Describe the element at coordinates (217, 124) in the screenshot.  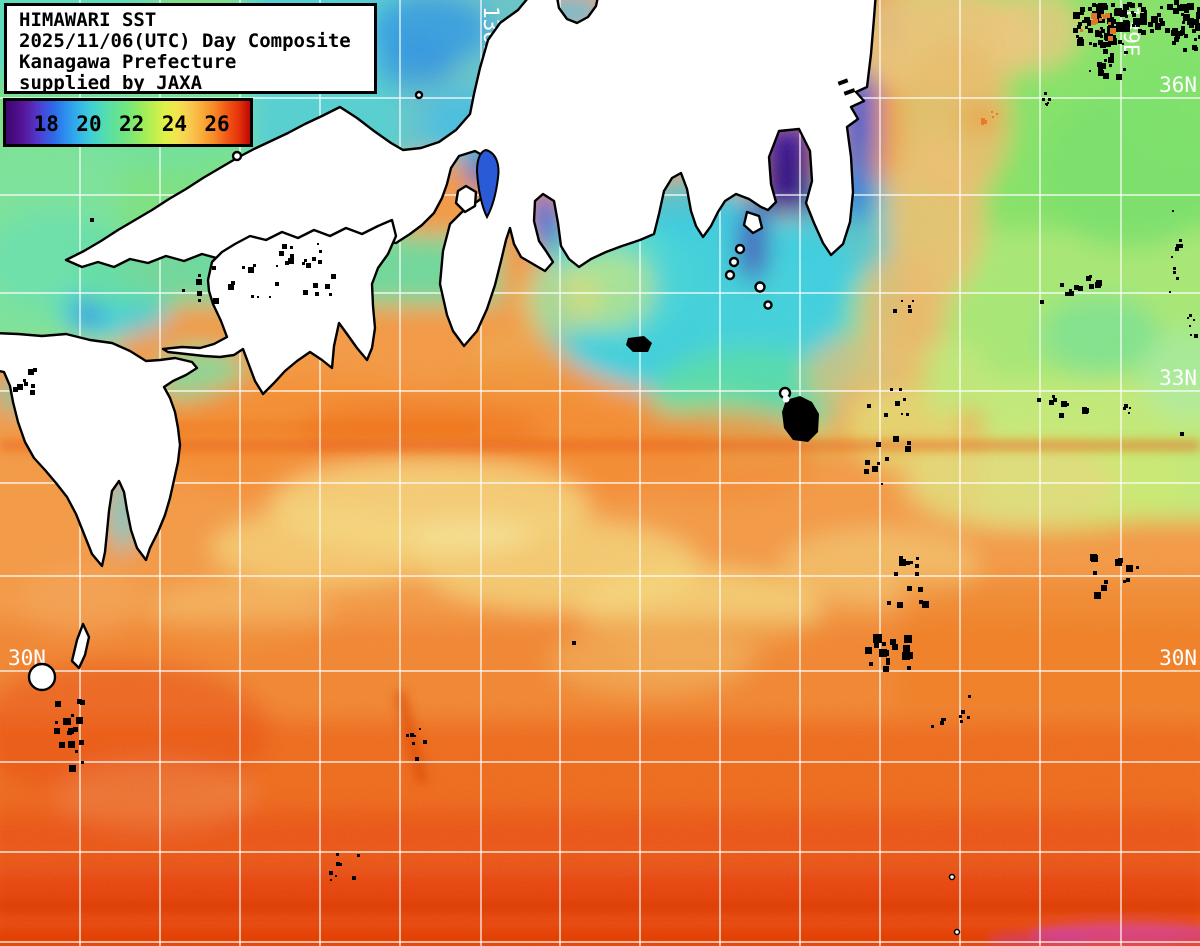
I see `colorbar-tick: 26` at that location.